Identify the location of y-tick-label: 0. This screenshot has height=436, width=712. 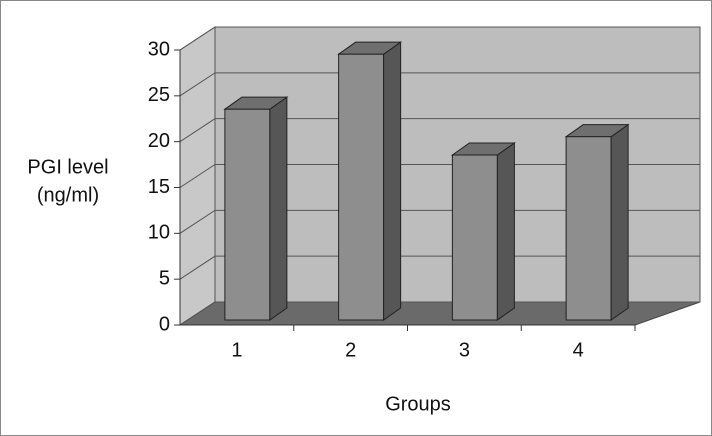
(164, 324).